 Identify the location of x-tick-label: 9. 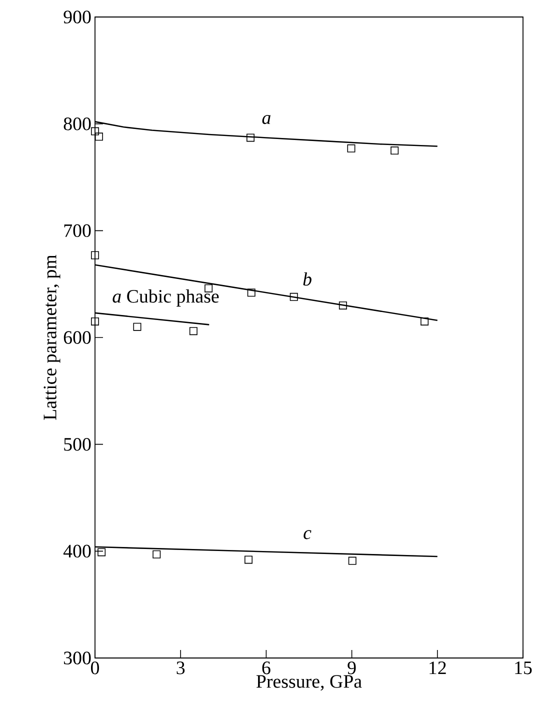
(352, 668).